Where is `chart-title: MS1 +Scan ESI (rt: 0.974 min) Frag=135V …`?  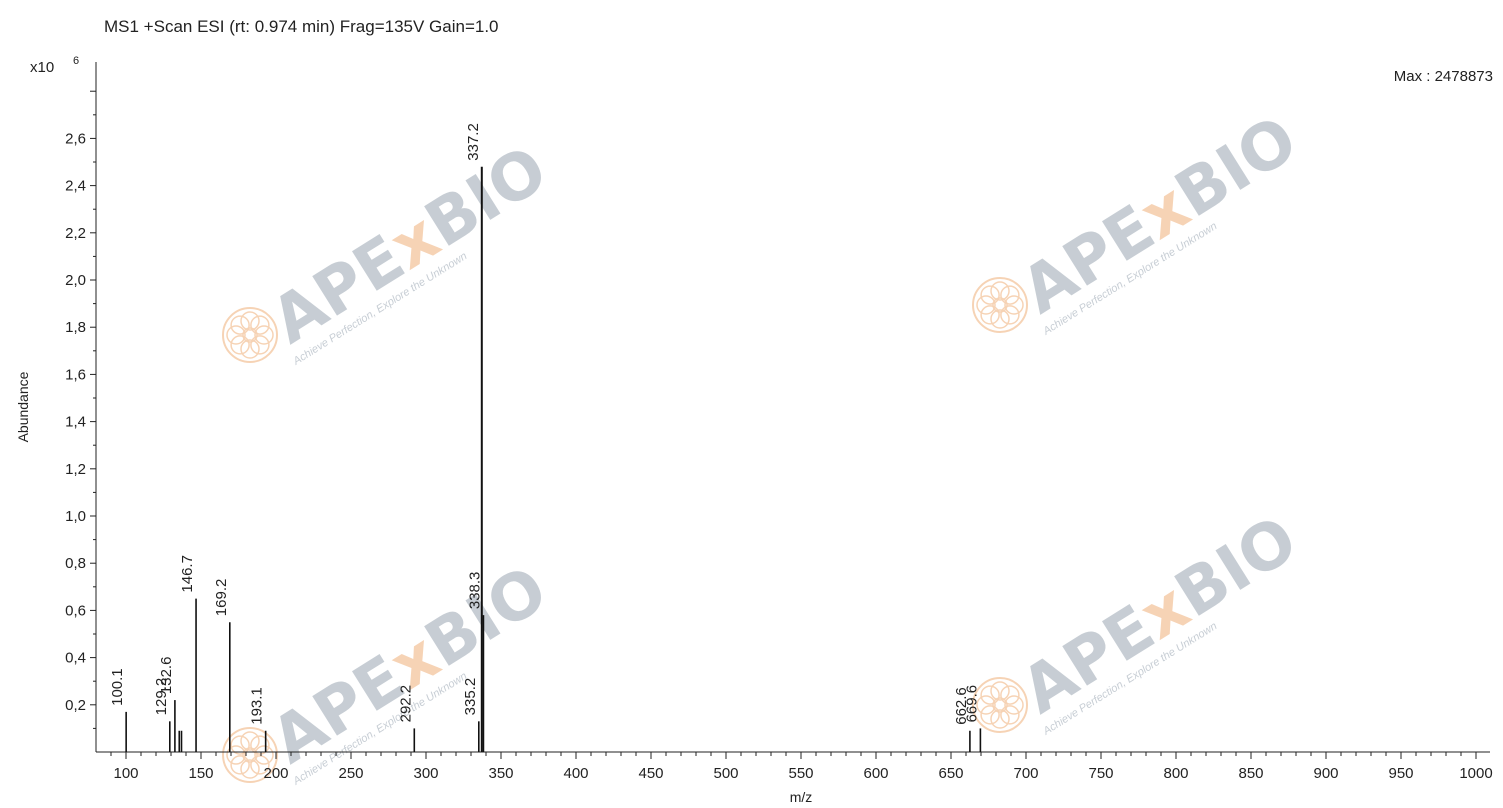 chart-title: MS1 +Scan ESI (rt: 0.974 min) Frag=135V … is located at coordinates (301, 26).